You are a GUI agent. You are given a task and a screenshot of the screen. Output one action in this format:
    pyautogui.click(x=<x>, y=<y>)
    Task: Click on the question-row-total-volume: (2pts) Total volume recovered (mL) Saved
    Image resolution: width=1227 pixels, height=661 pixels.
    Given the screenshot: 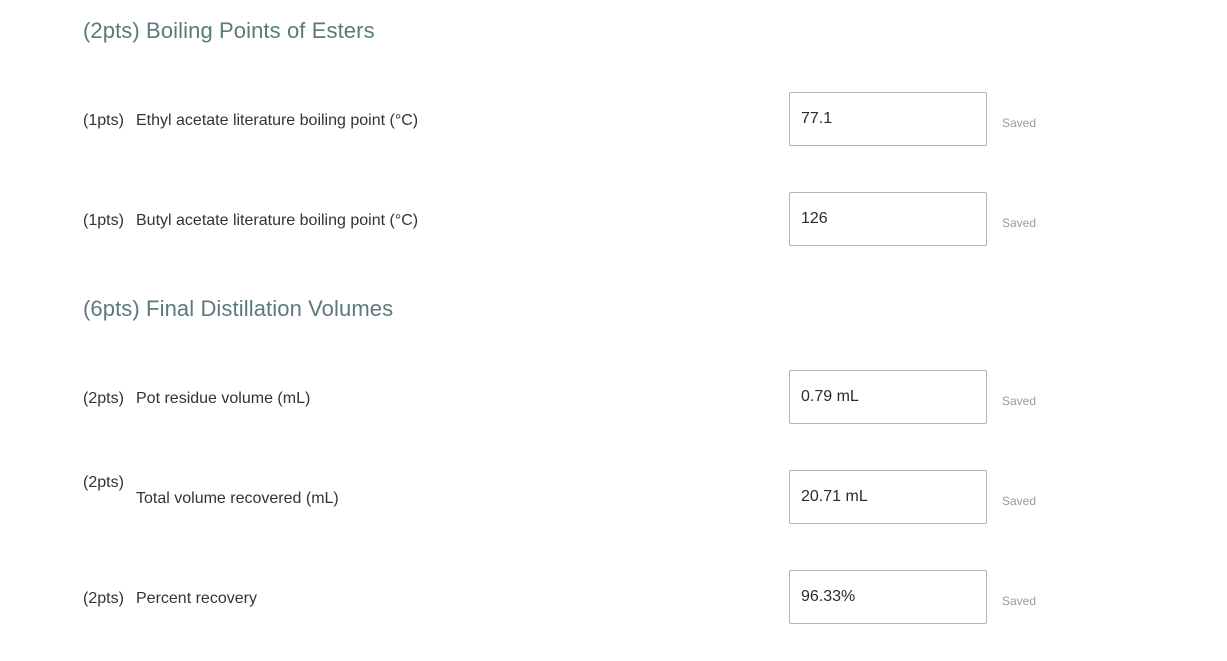 What is the action you would take?
    pyautogui.click(x=613, y=497)
    